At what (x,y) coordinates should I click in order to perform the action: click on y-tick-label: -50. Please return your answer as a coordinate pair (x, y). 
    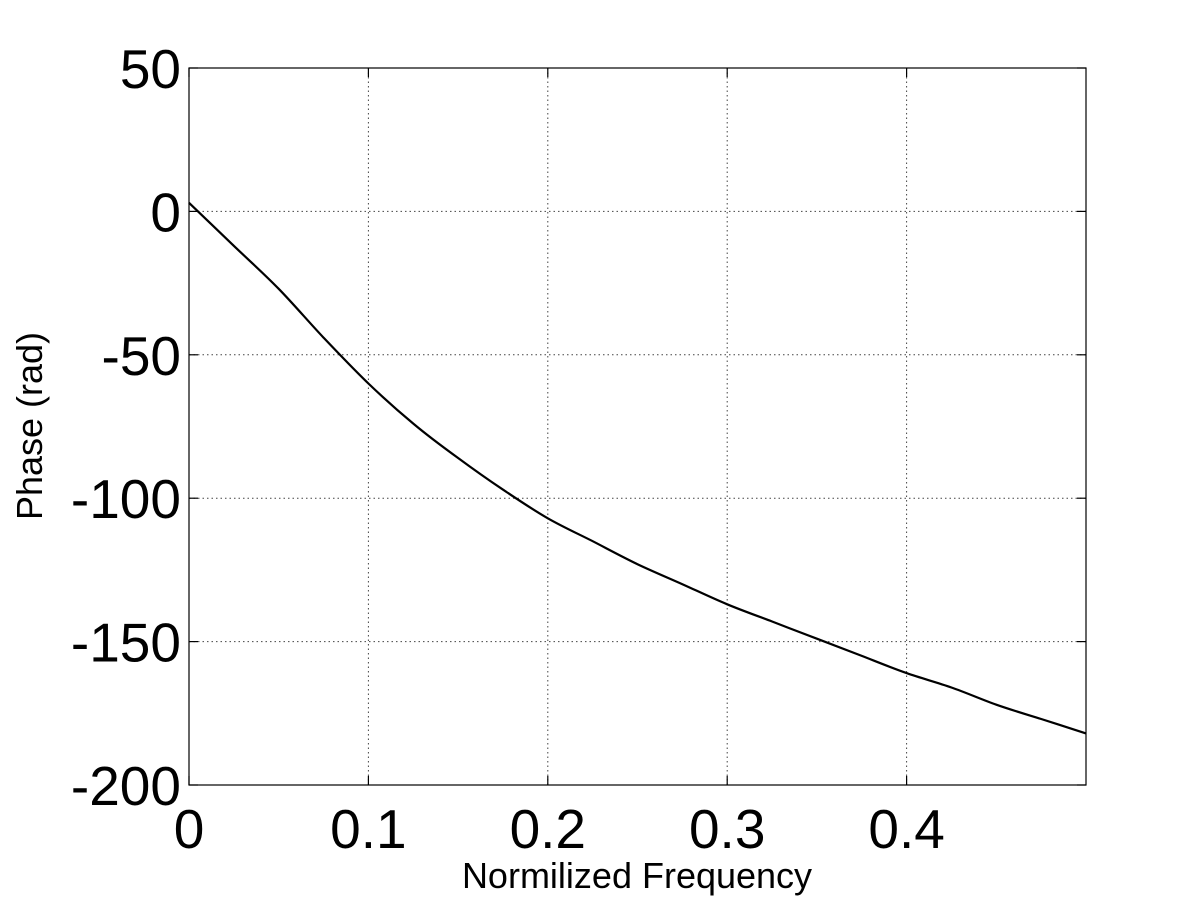
    Looking at the image, I should click on (142, 356).